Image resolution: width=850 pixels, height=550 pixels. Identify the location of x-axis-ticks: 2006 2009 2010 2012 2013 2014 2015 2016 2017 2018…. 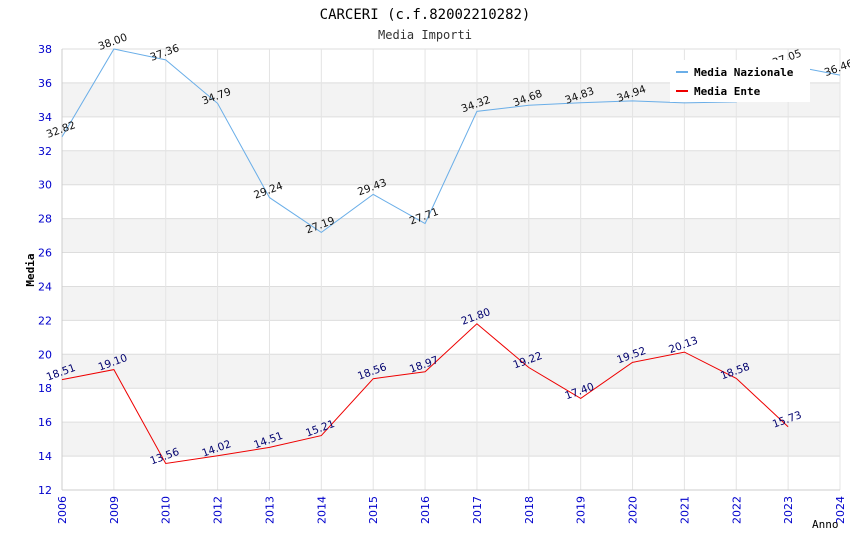
(451, 510).